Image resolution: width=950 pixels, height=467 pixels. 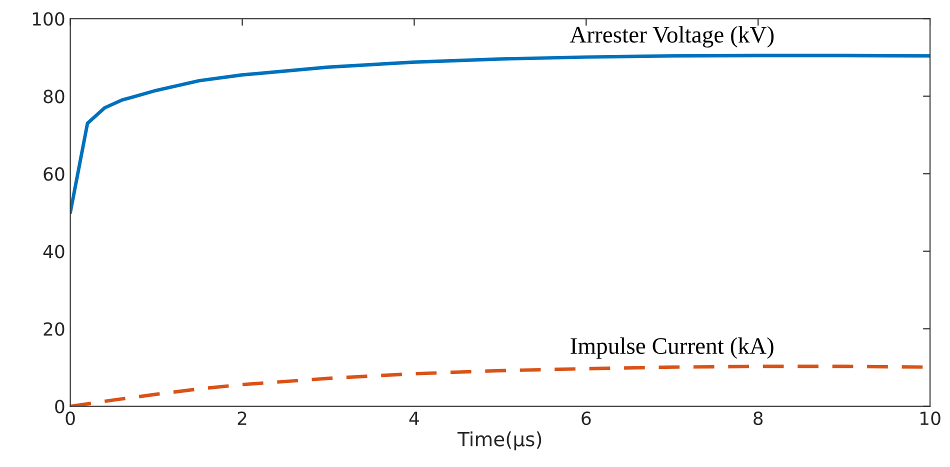 I want to click on series-label: Impulse Current (kA), so click(x=672, y=348).